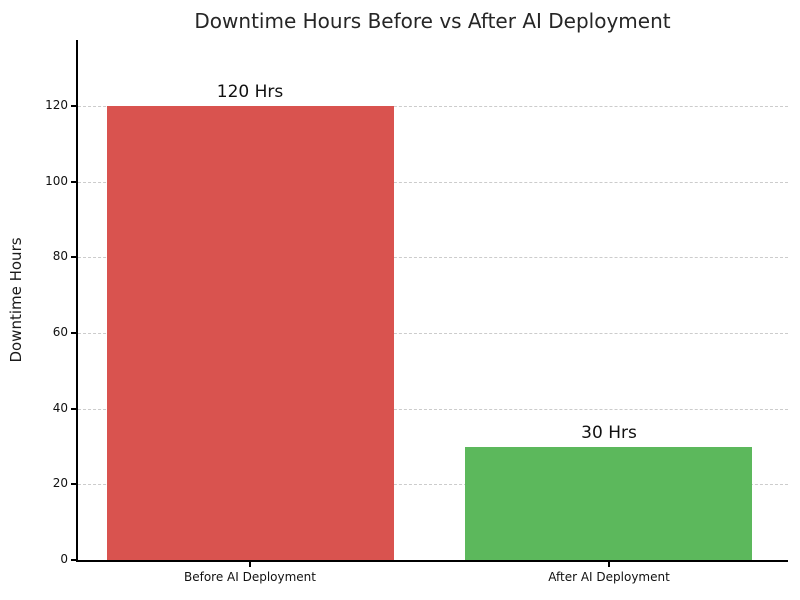 The image size is (800, 600). What do you see at coordinates (609, 433) in the screenshot?
I see `bar-value-label: 30 Hrs` at bounding box center [609, 433].